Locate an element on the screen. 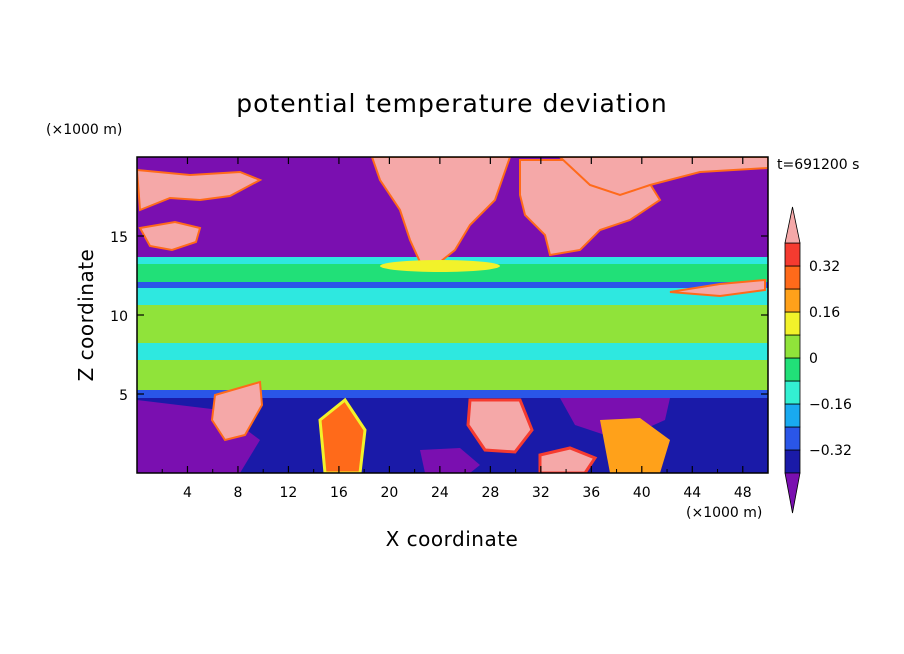 This screenshot has width=904, height=654. region-lower-bottom-pink is located at coordinates (568, 459).